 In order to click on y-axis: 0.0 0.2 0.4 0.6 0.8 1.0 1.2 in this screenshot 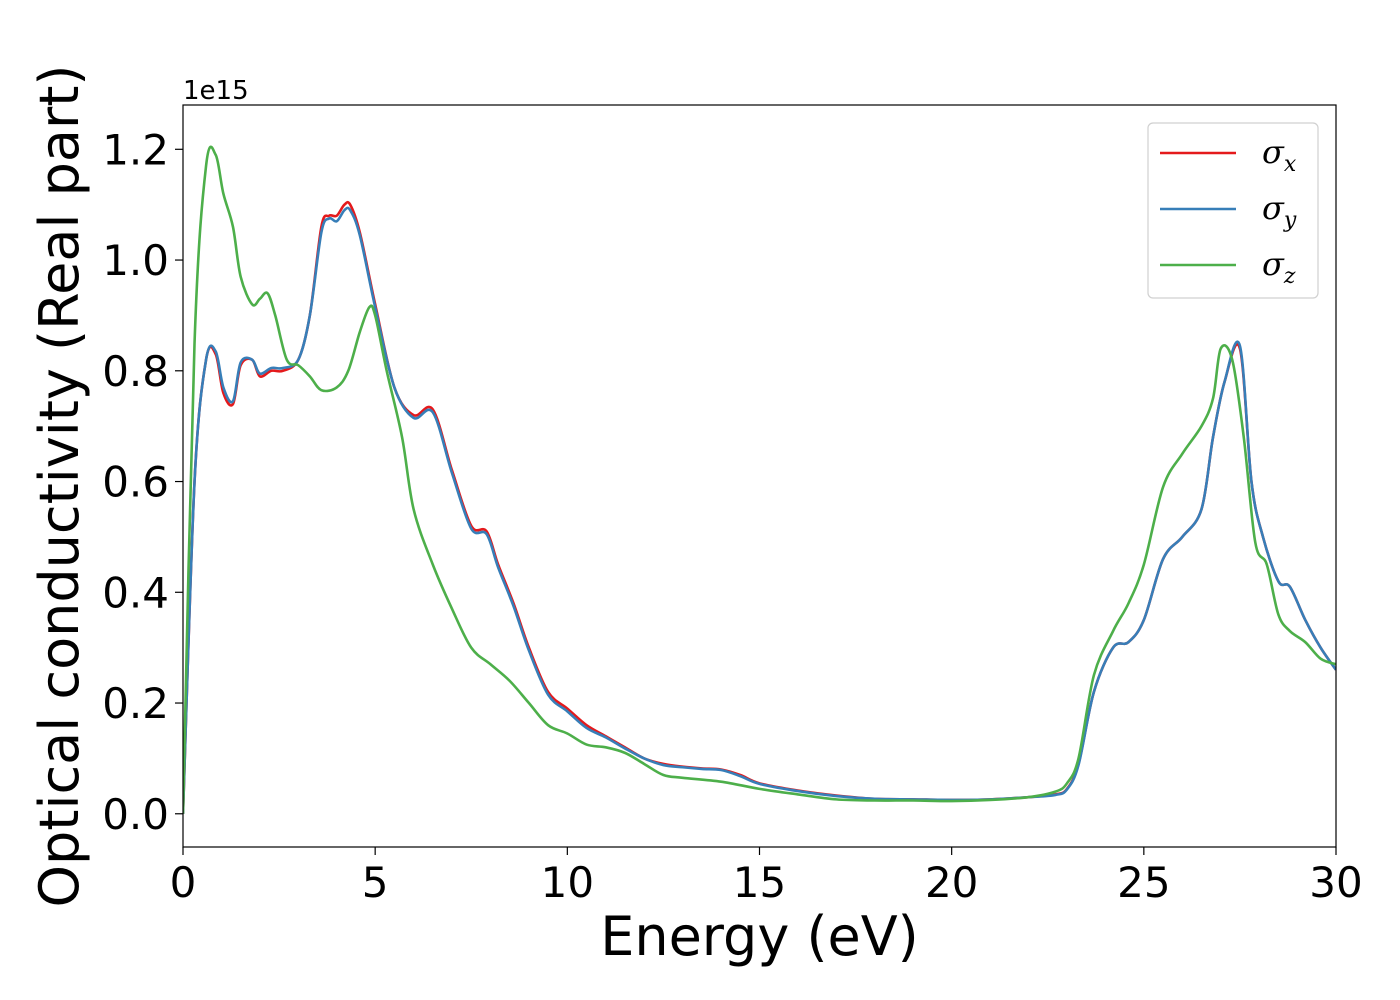, I will do `click(142, 482)`.